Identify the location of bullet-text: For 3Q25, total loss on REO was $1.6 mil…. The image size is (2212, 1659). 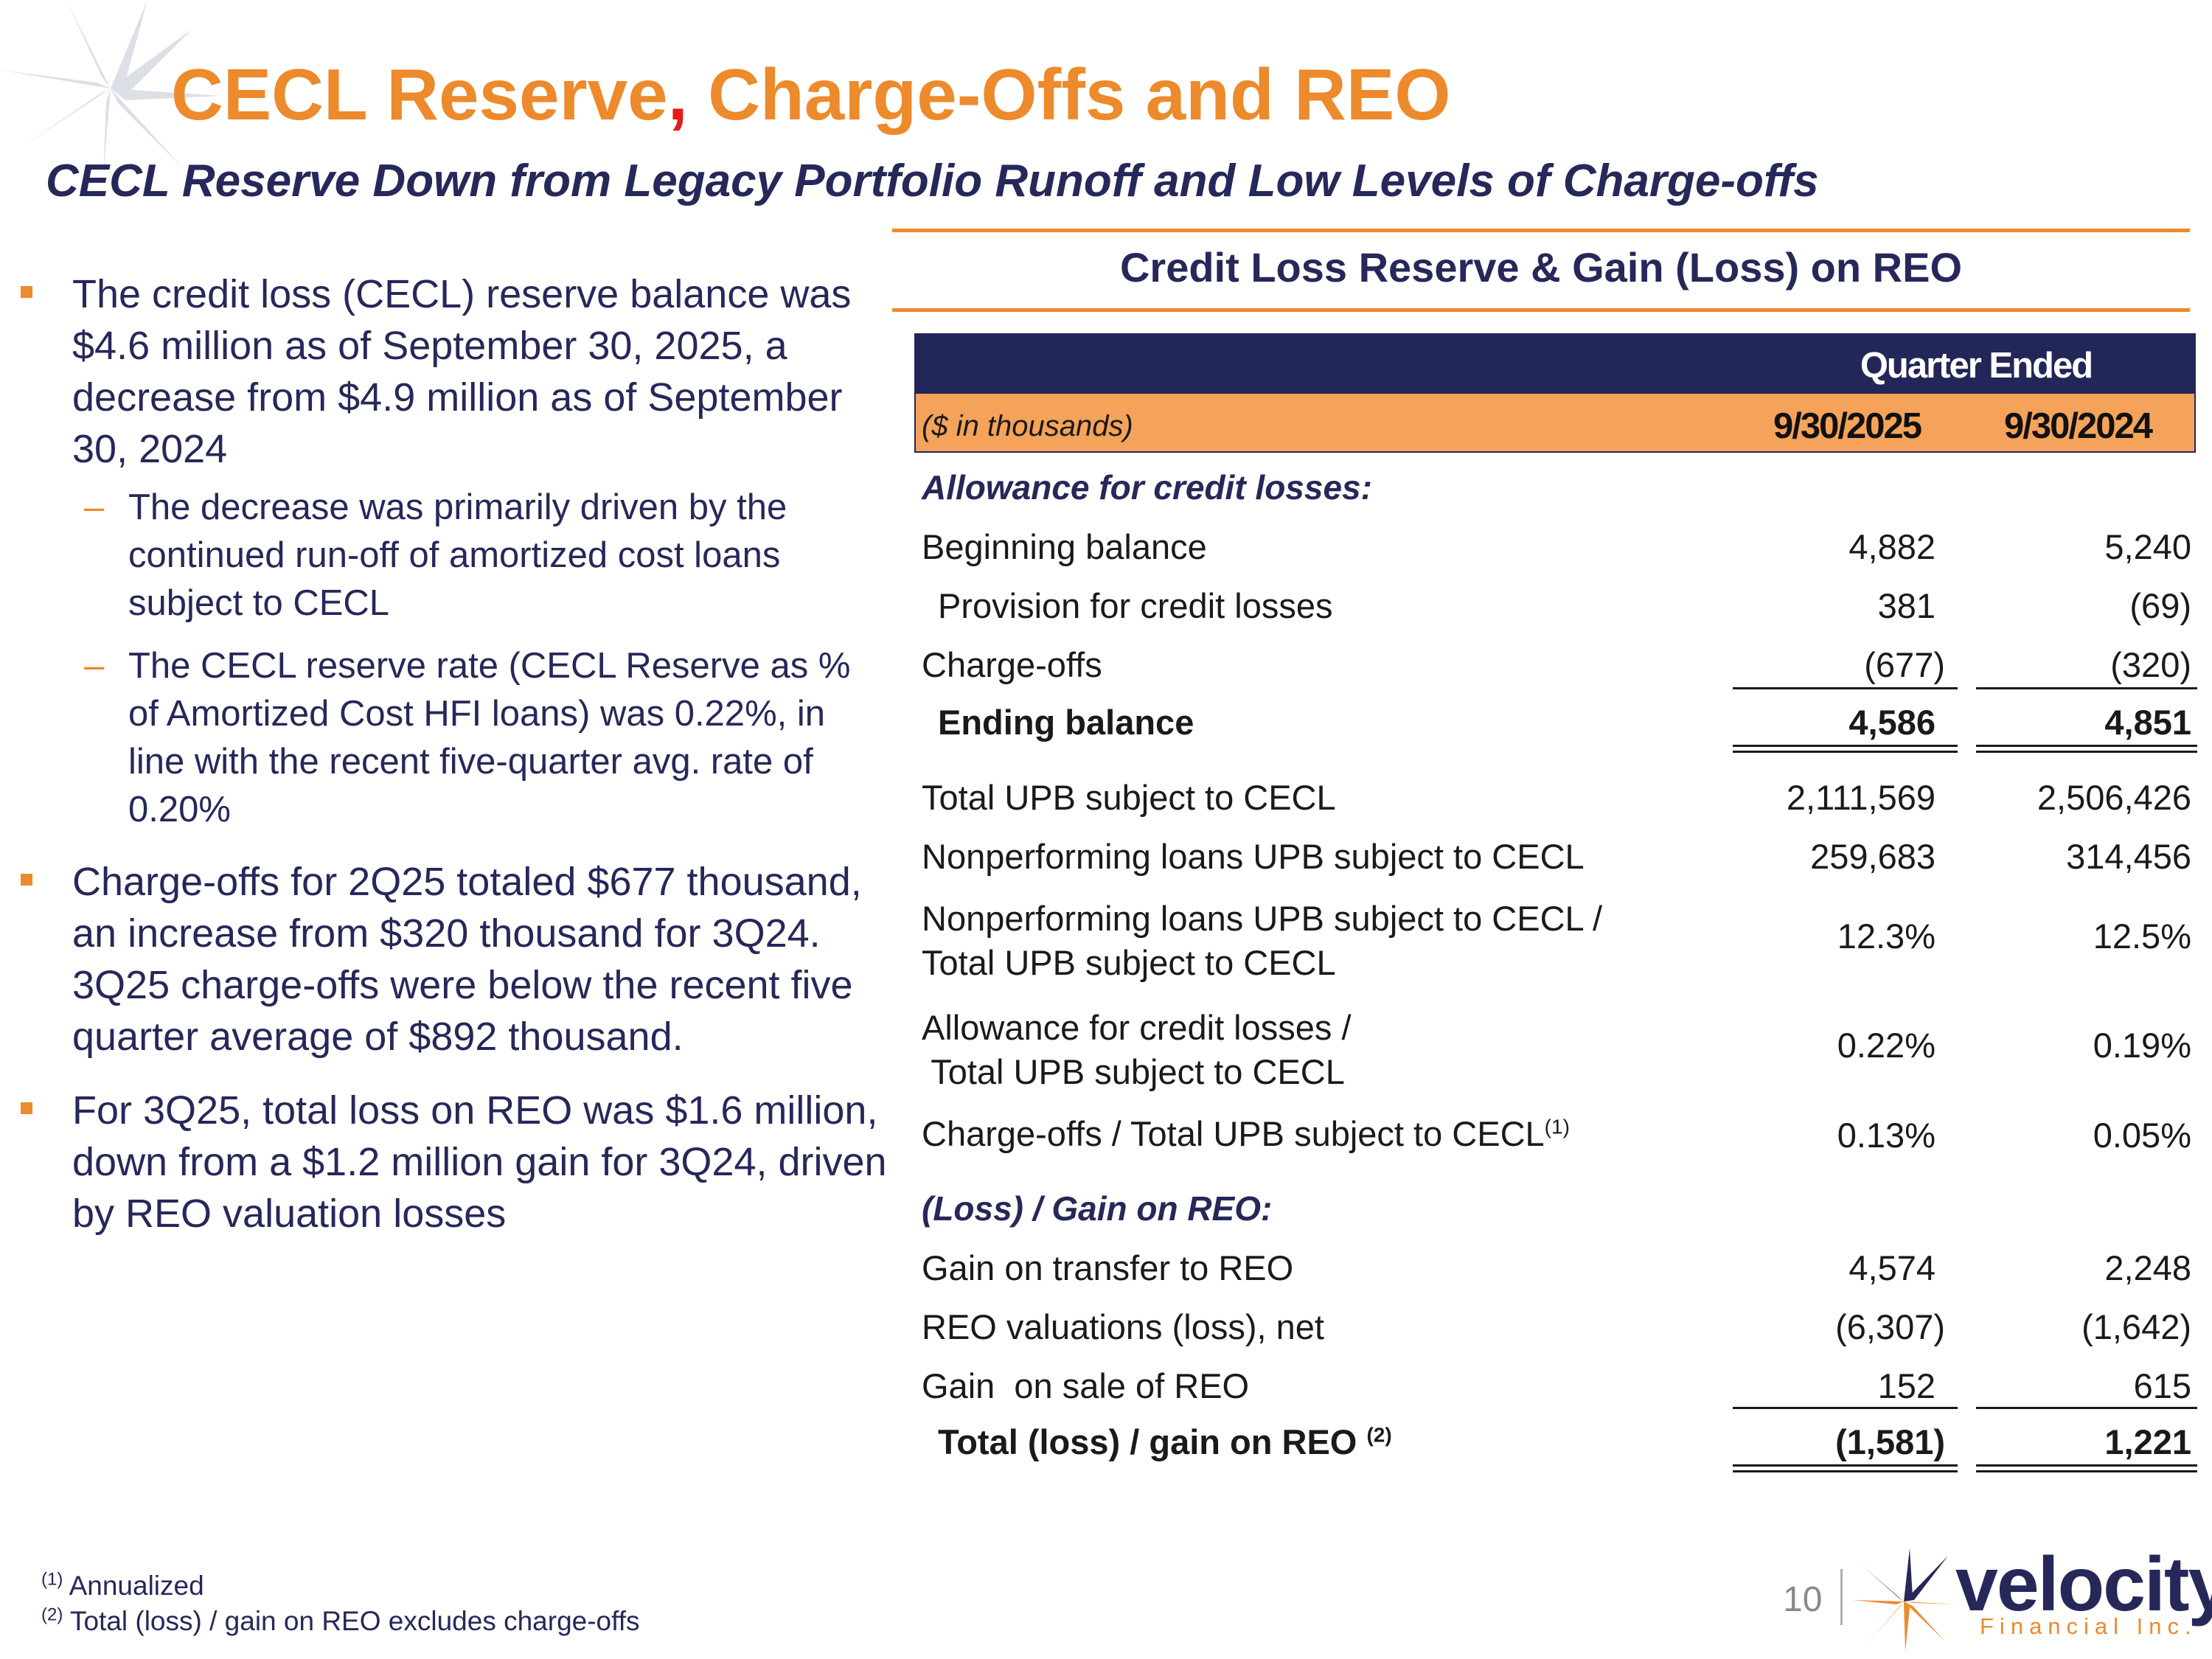
(479, 1162).